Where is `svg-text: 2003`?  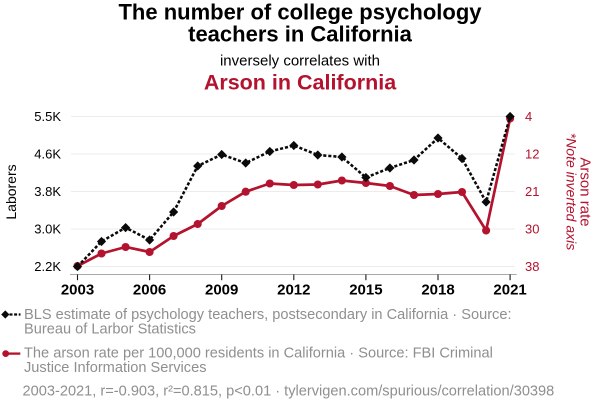 svg-text: 2003 is located at coordinates (77, 290).